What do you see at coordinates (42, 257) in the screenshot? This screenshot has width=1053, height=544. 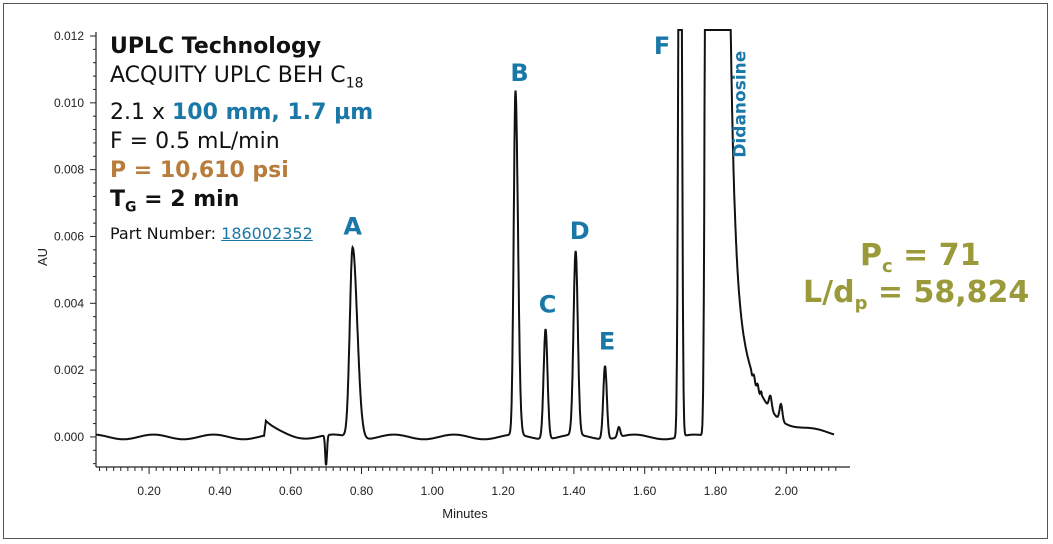 I see `y-axis-title: AU` at bounding box center [42, 257].